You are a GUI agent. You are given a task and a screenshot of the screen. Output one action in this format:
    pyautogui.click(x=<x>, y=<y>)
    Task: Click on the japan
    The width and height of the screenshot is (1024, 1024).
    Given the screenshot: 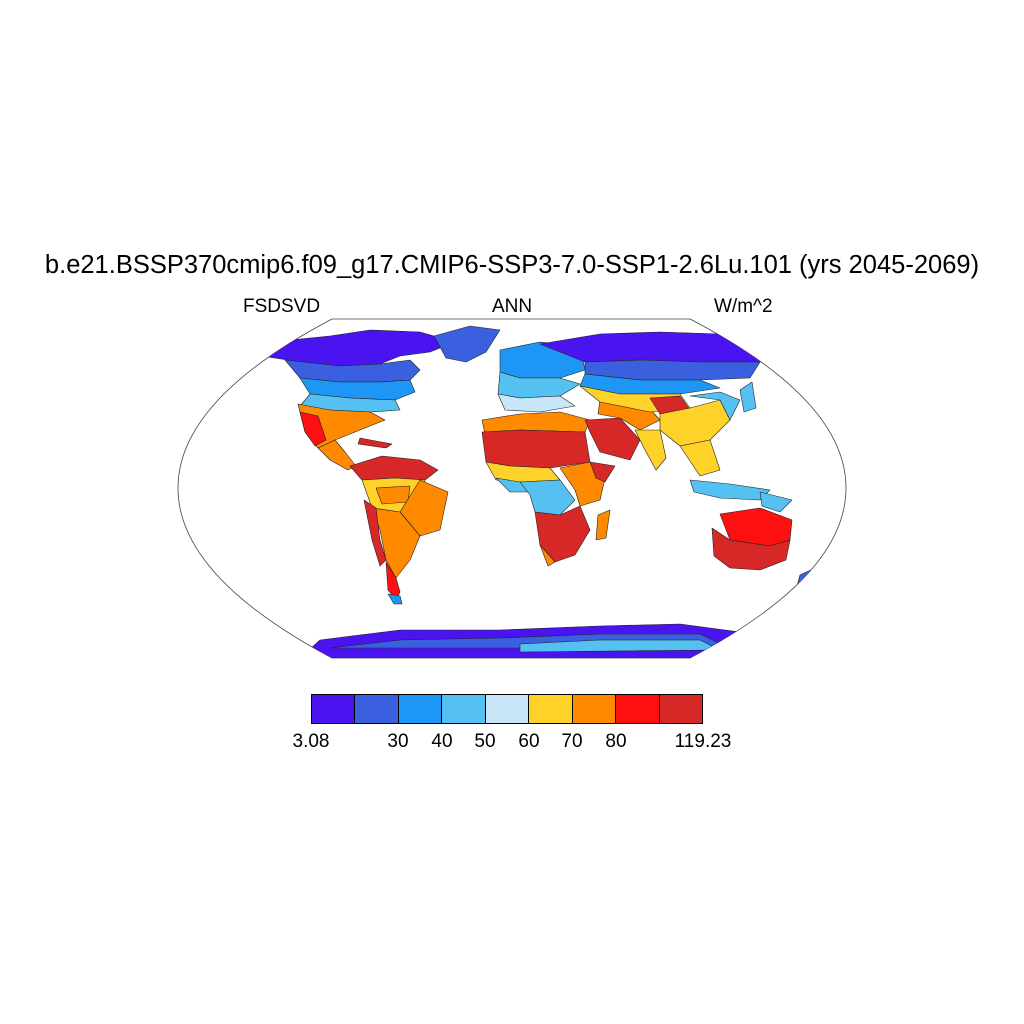 What is the action you would take?
    pyautogui.click(x=748, y=397)
    